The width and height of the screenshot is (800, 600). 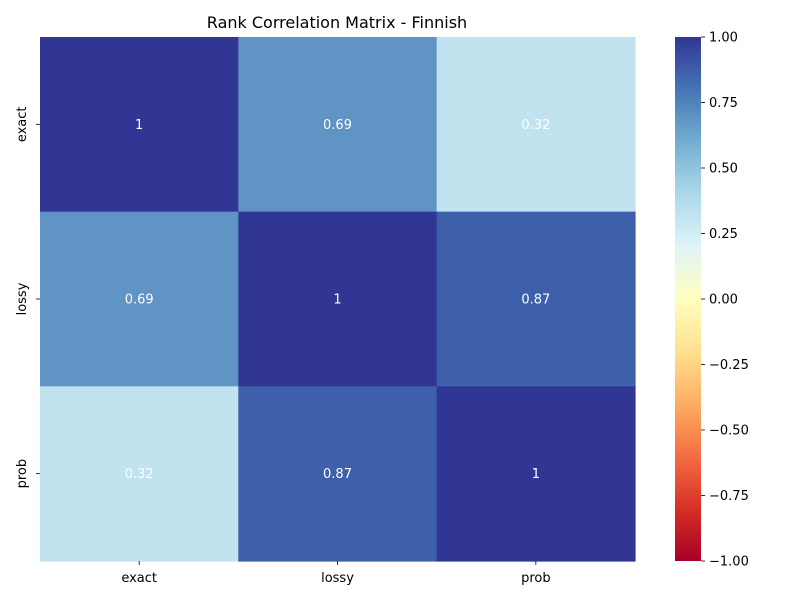 I want to click on chart-title: Rank Correlation Matrix - Finnish, so click(x=337, y=22).